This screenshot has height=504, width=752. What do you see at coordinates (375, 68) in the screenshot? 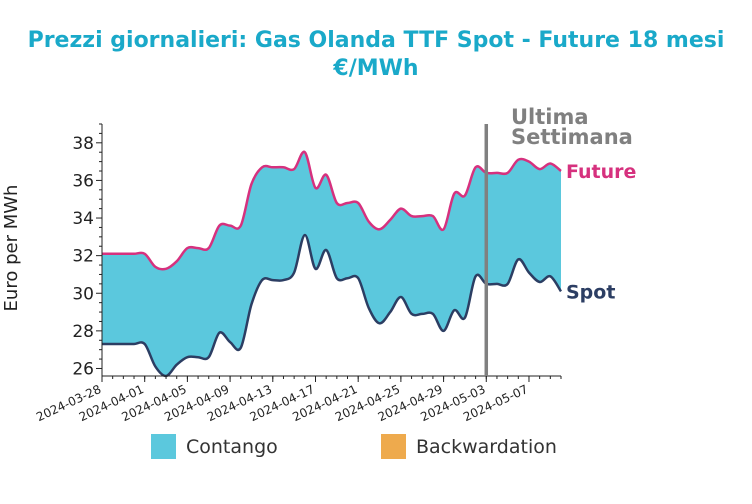
I see `chart-subtitle: €/MWh` at bounding box center [375, 68].